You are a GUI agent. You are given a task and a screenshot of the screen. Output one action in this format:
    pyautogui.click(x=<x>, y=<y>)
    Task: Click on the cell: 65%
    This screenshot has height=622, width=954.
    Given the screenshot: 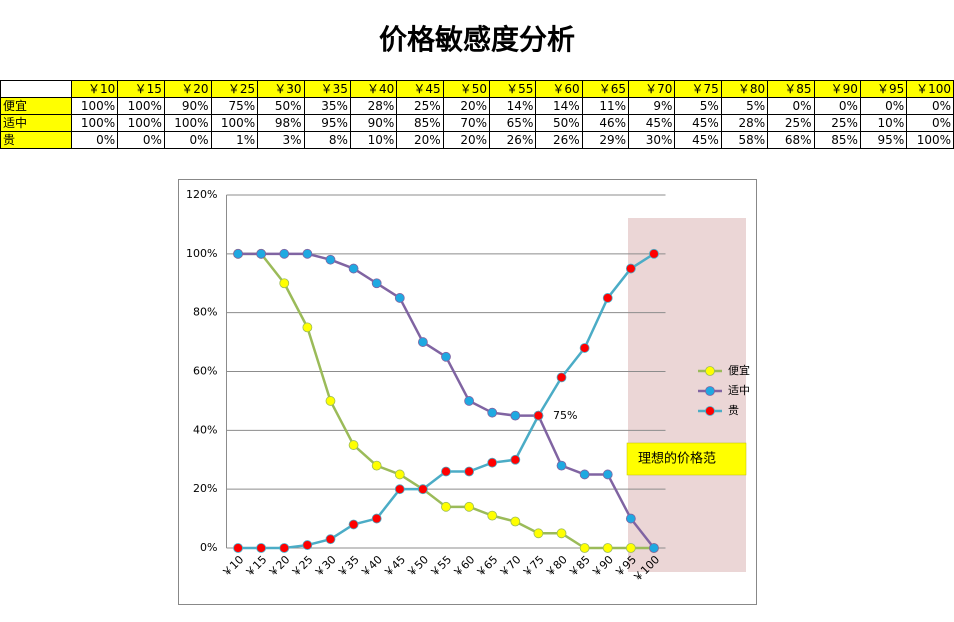 What is the action you would take?
    pyautogui.click(x=512, y=123)
    